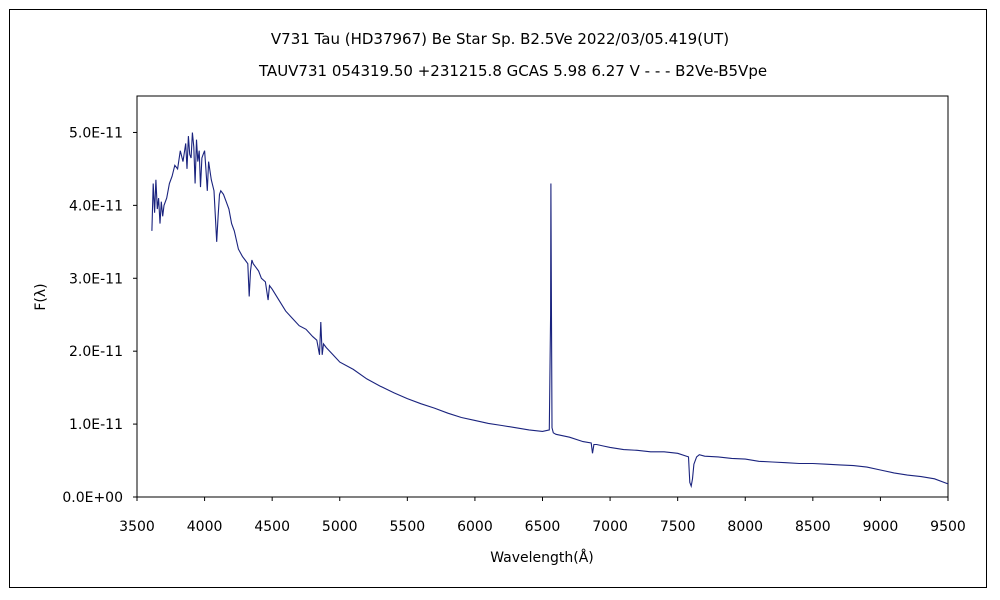 Image resolution: width=1000 pixels, height=600 pixels. Describe the element at coordinates (272, 527) in the screenshot. I see `x-tick-label: 4500` at that location.